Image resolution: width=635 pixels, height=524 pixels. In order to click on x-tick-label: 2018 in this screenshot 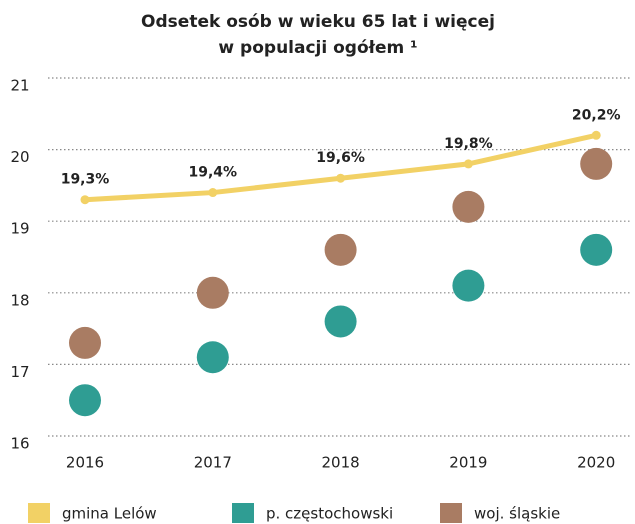, I will do `click(341, 463)`.